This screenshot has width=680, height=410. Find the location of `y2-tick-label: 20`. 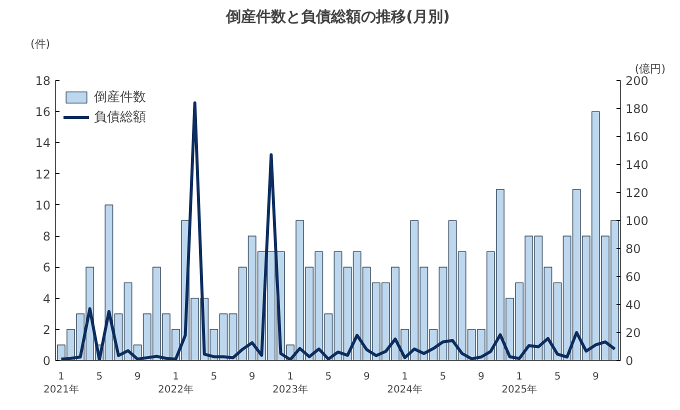

y2-tick-label: 20 is located at coordinates (633, 333).